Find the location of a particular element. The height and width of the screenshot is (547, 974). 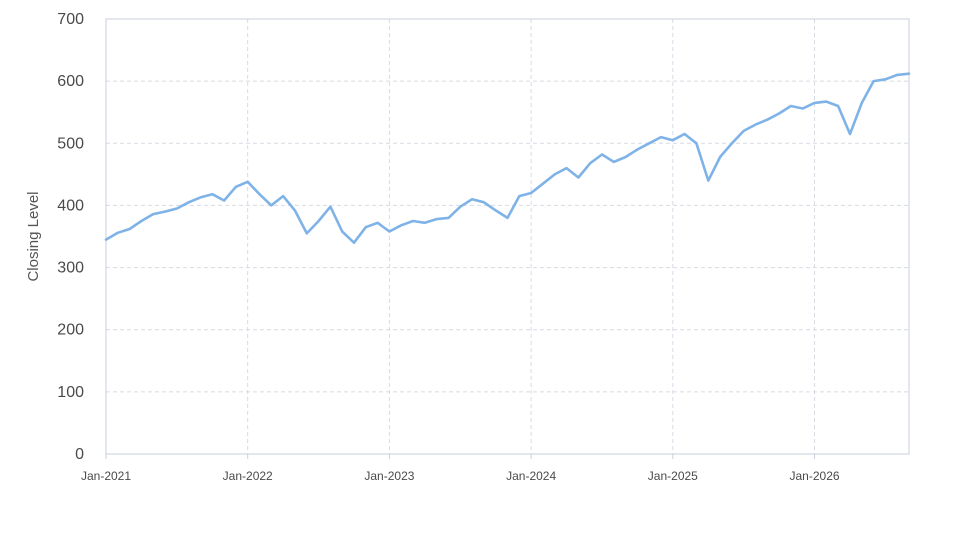

y-tick-label: 500 is located at coordinates (70, 143).